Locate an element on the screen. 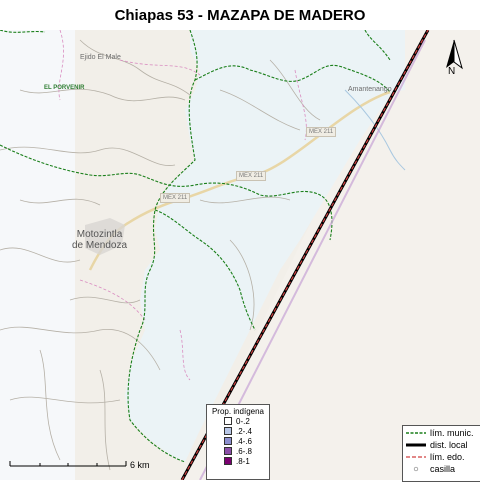 Image resolution: width=480 pixels, height=482 pixels. legend-indigenous-label: .4-.6 is located at coordinates (244, 441).